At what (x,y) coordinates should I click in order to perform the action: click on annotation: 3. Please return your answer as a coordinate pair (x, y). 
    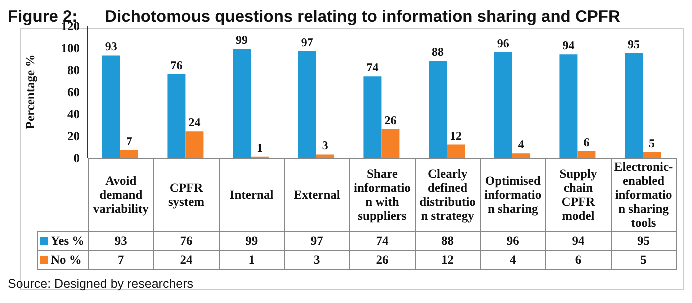
    Looking at the image, I should click on (325, 145).